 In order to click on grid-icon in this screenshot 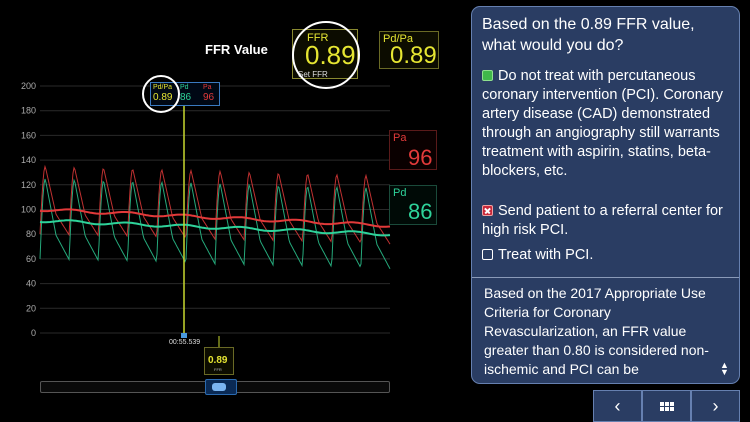, I will do `click(666, 406)`.